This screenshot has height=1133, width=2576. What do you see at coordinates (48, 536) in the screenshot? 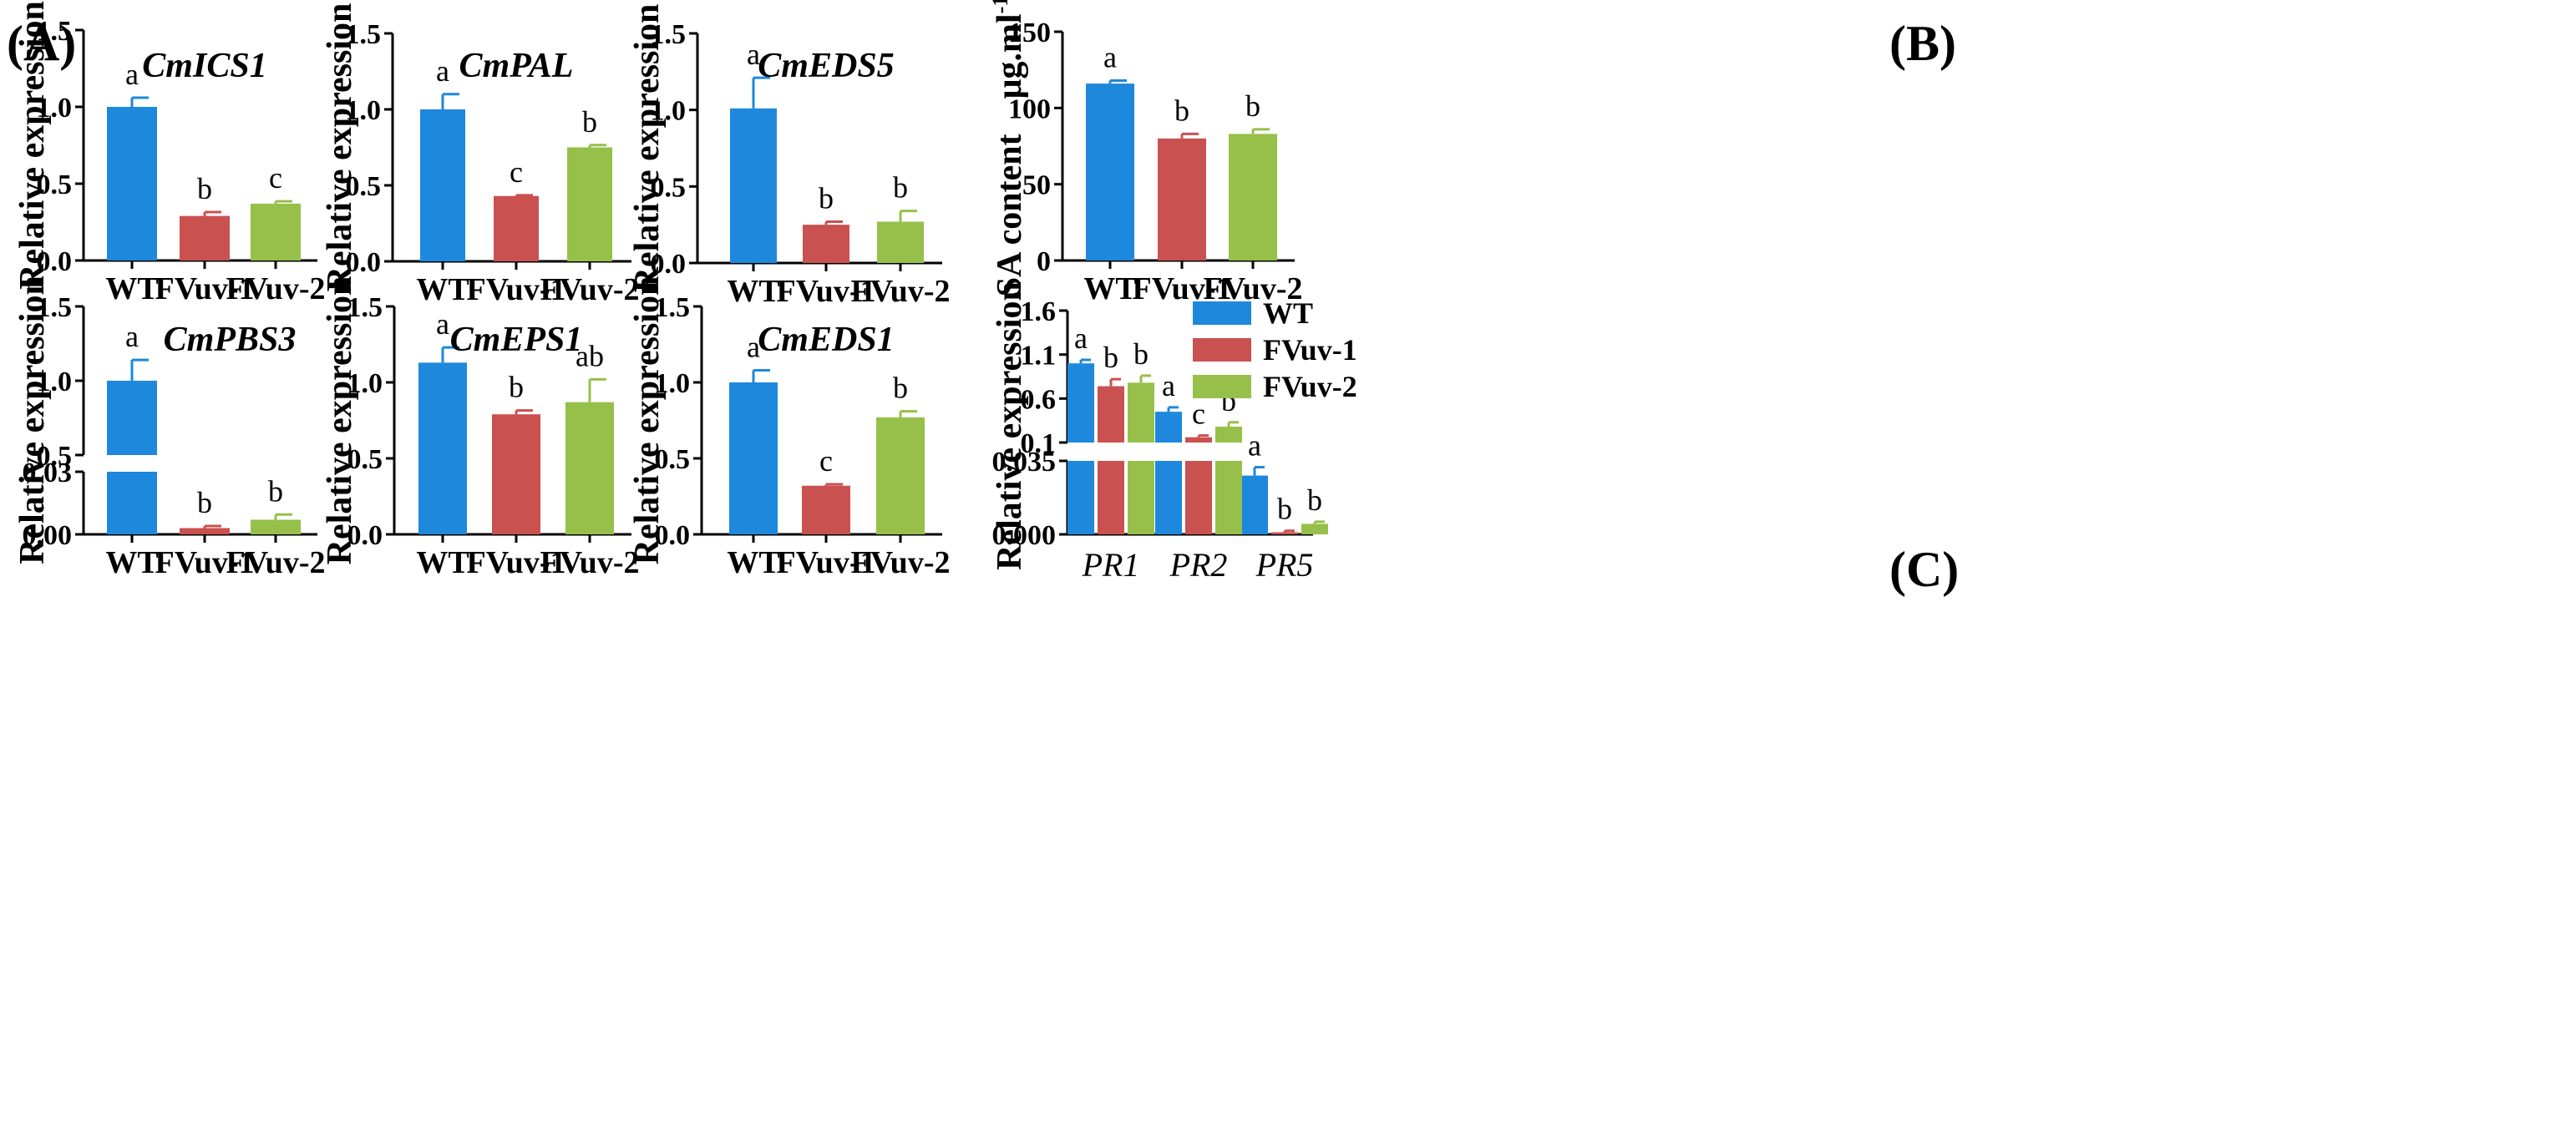
I see `y-tick-label: 0.00` at bounding box center [48, 536].